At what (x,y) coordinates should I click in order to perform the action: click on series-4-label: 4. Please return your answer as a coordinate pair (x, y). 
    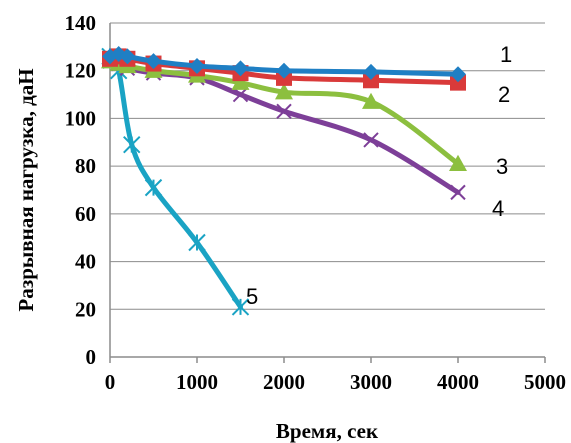
    Looking at the image, I should click on (498, 208).